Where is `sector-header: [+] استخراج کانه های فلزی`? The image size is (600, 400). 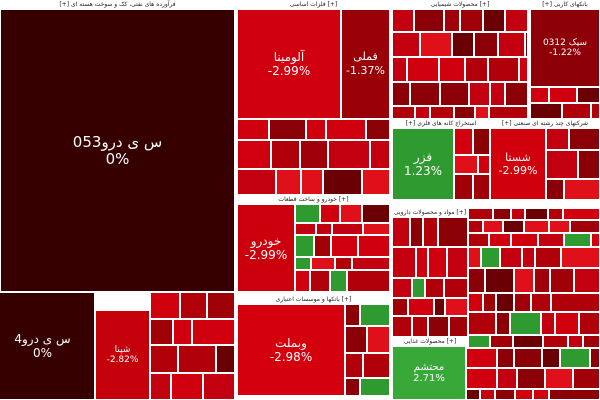
sector-header: [+] استخراج کانه های فلزی is located at coordinates (441, 123).